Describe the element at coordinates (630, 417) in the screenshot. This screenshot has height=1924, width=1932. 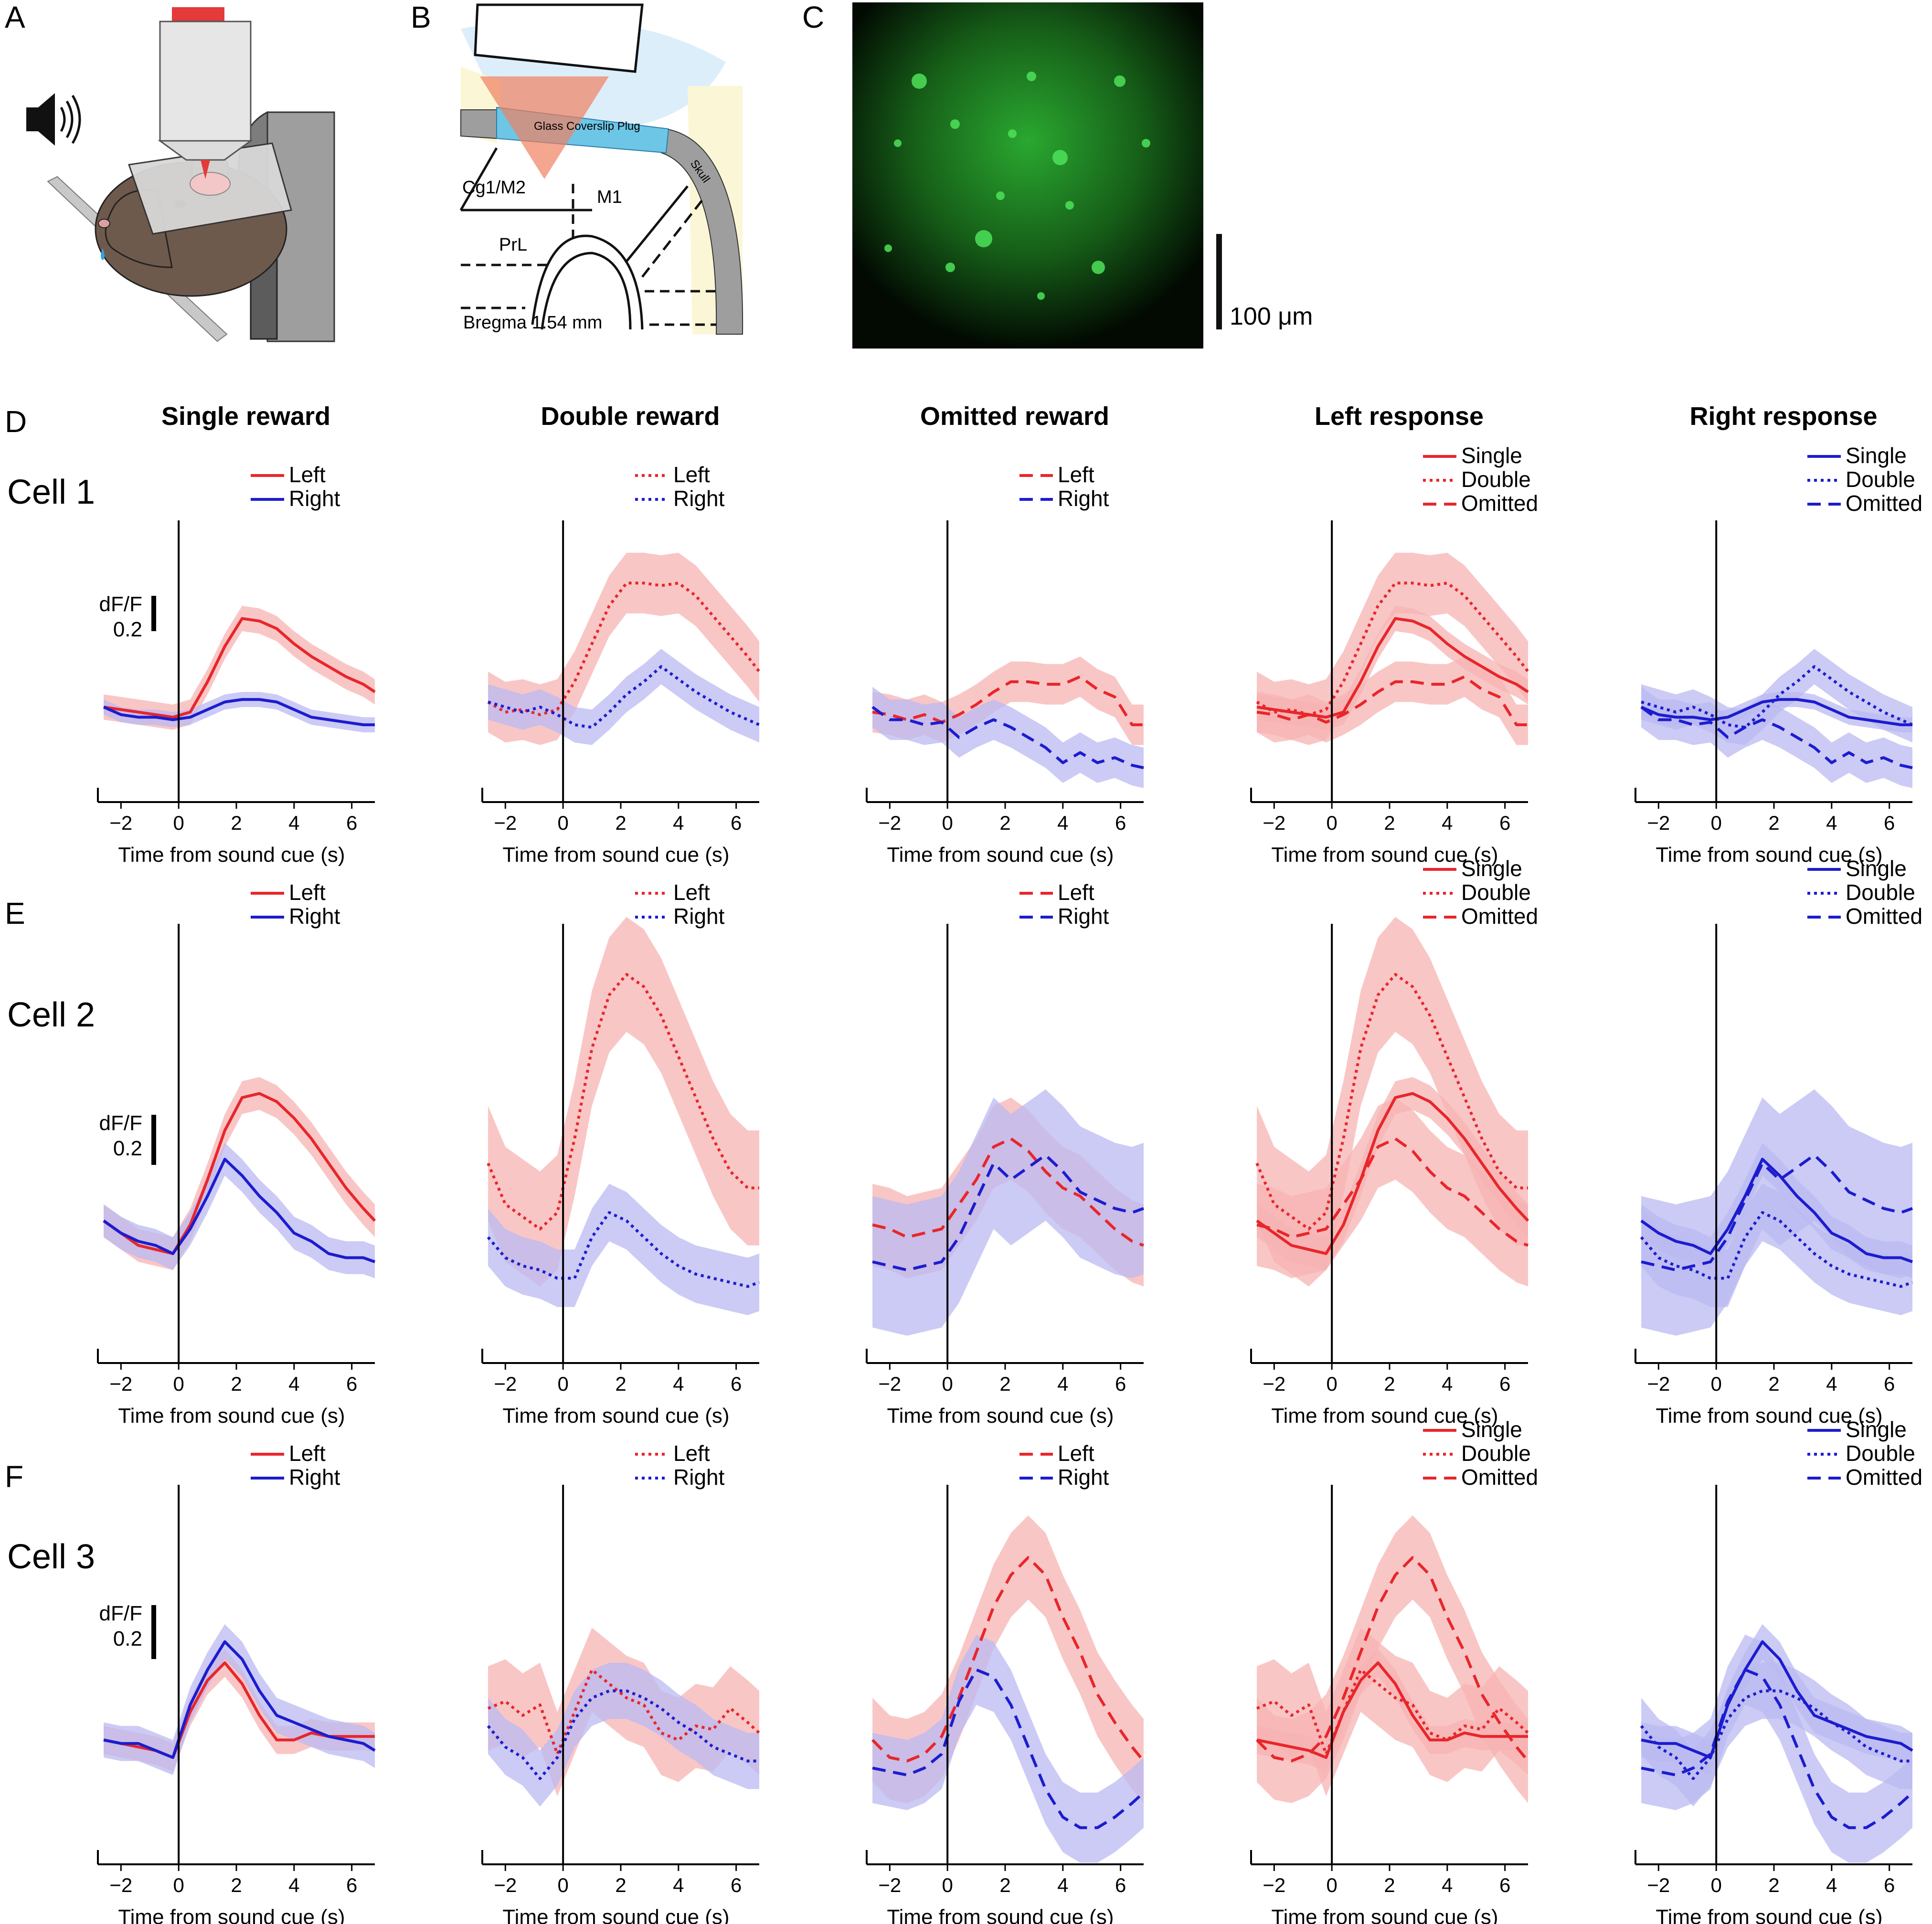
I see `column-title: Double reward` at that location.